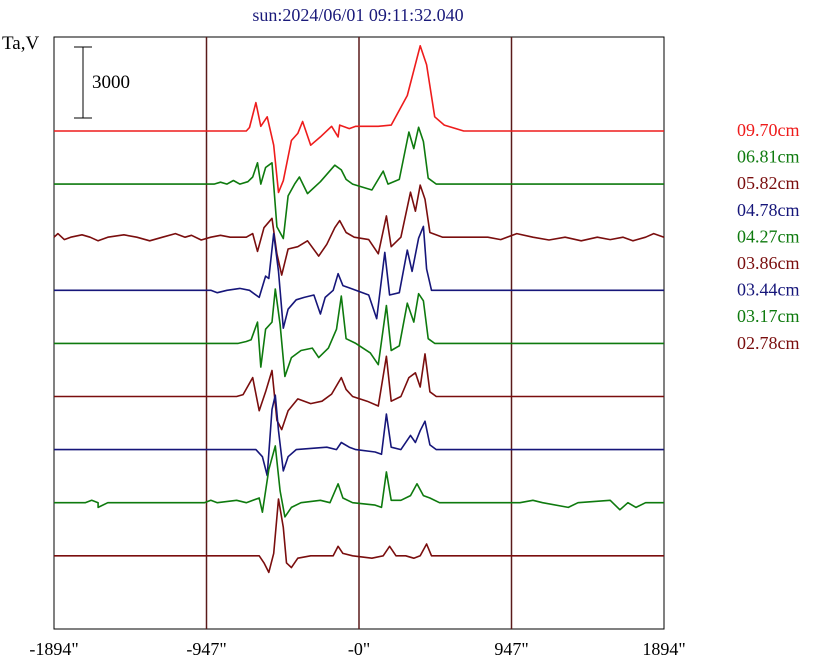 The image size is (813, 662). I want to click on series-line-03.17cm, so click(359, 481).